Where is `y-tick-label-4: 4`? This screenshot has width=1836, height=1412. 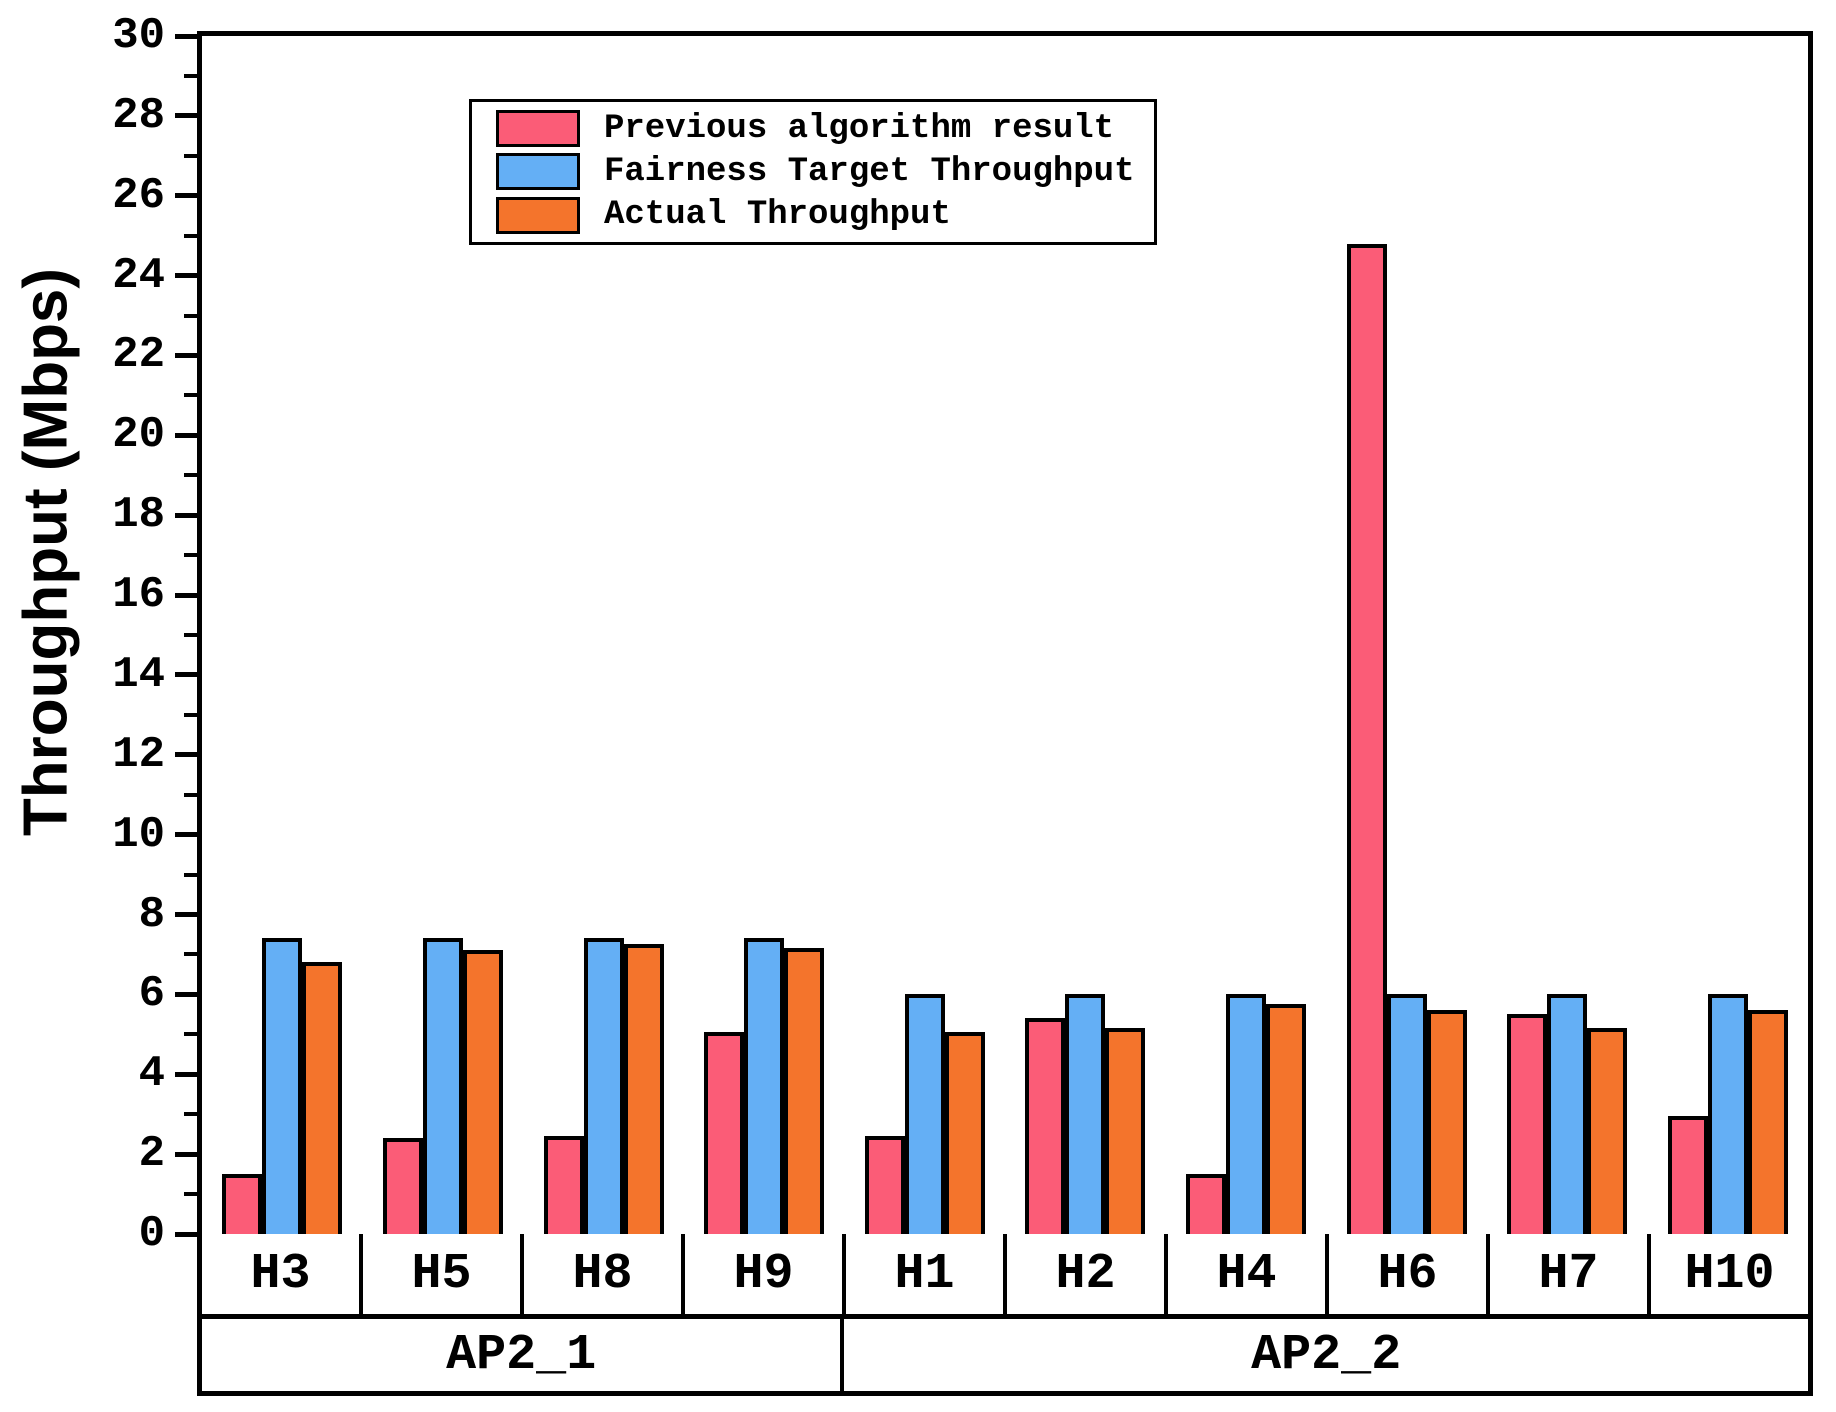 y-tick-label-4: 4 is located at coordinates (151, 1074).